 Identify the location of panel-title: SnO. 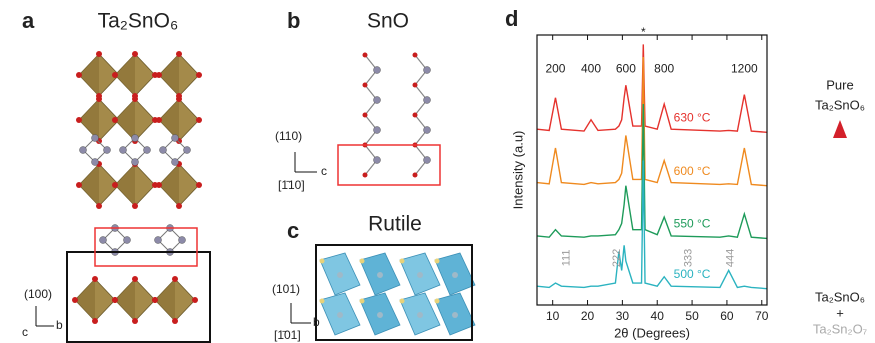
(388, 21).